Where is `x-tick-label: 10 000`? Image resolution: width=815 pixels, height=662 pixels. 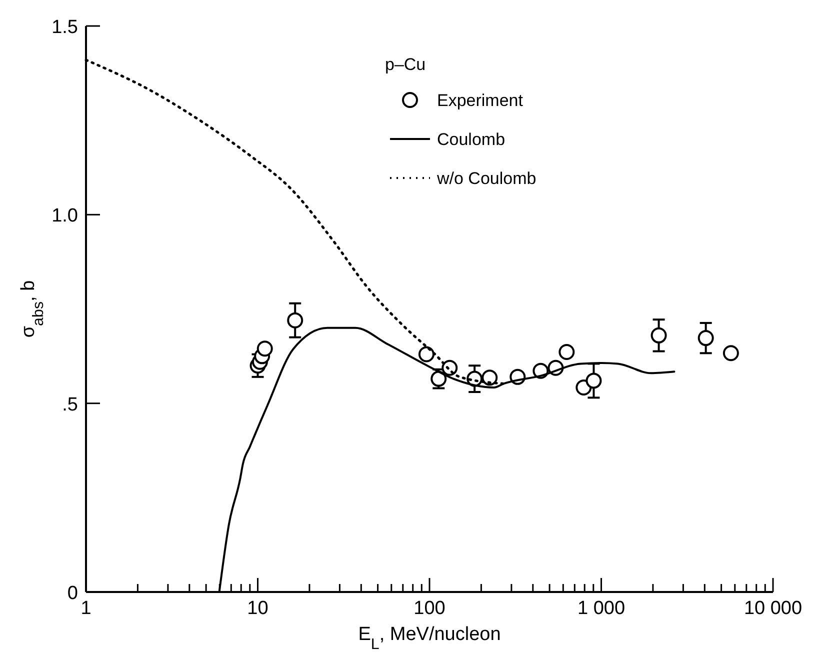
x-tick-label: 10 000 is located at coordinates (773, 608).